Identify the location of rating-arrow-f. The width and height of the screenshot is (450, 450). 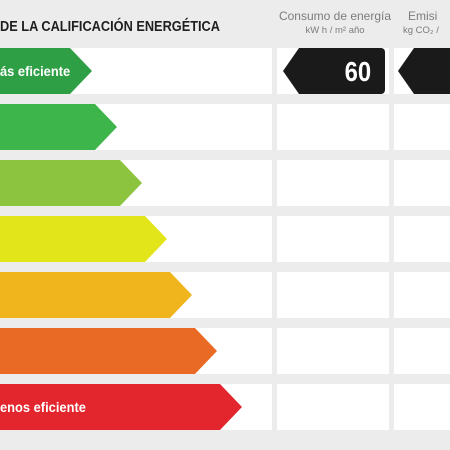
(108, 351).